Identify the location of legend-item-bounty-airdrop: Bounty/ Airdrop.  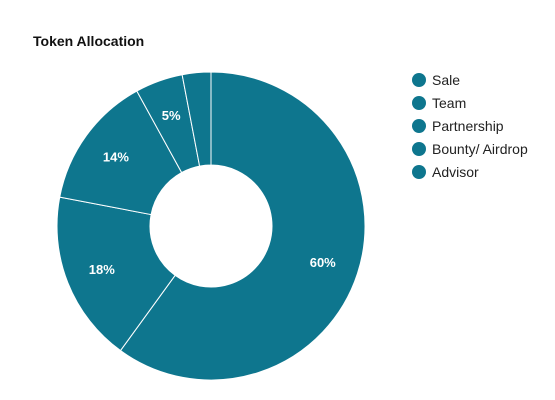
(470, 148).